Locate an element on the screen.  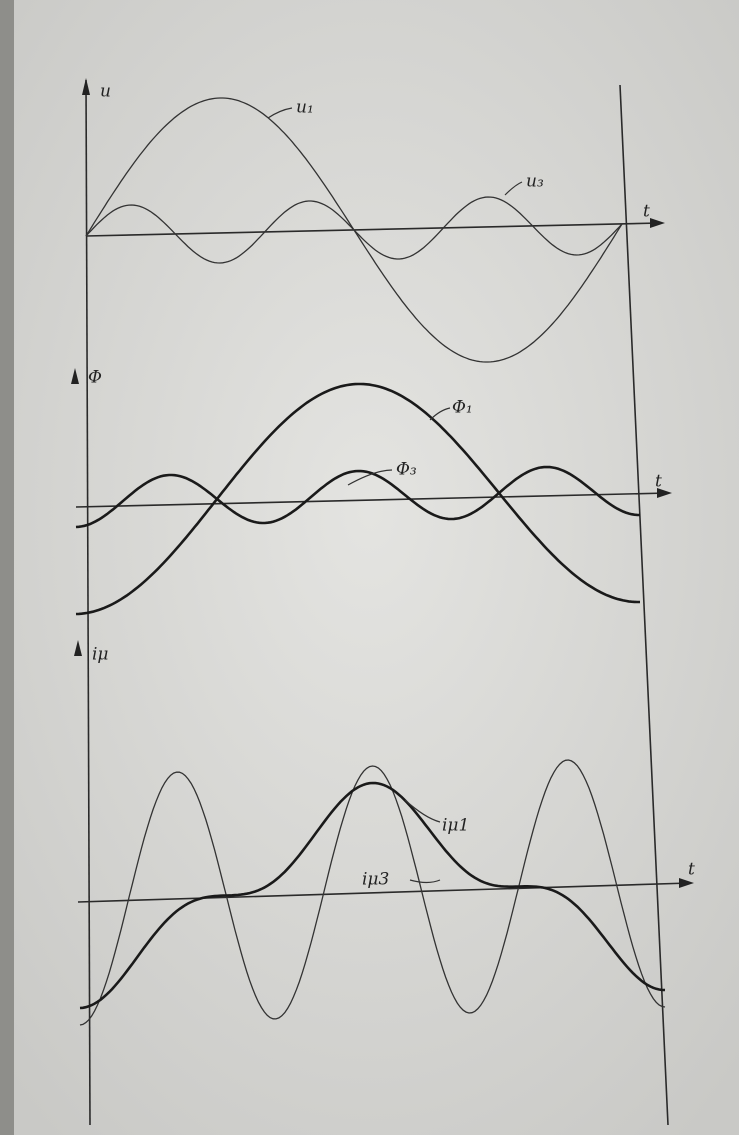
vertical-axis is located at coordinates (88, 602).